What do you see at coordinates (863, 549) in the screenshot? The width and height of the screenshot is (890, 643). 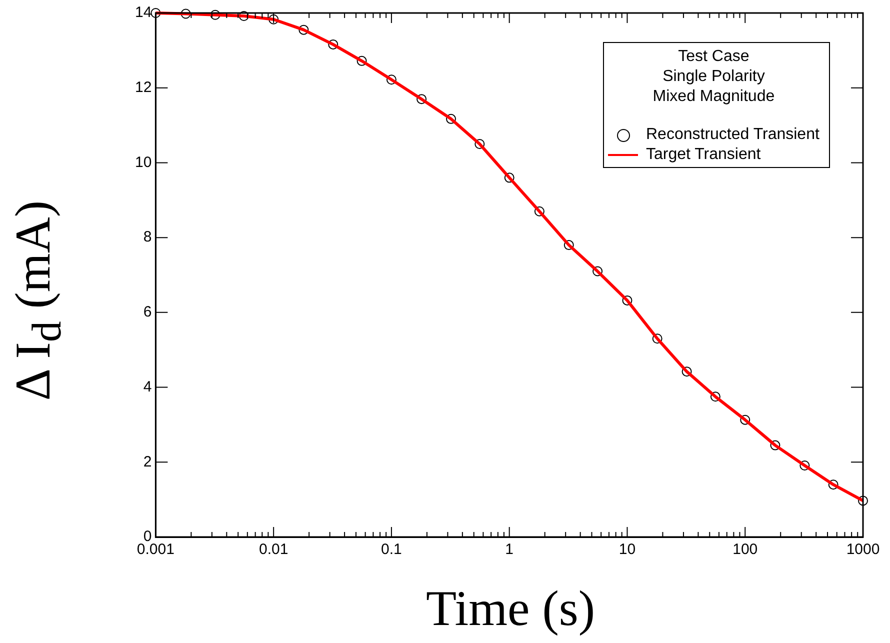 I see `x-tick-label: 1000` at bounding box center [863, 549].